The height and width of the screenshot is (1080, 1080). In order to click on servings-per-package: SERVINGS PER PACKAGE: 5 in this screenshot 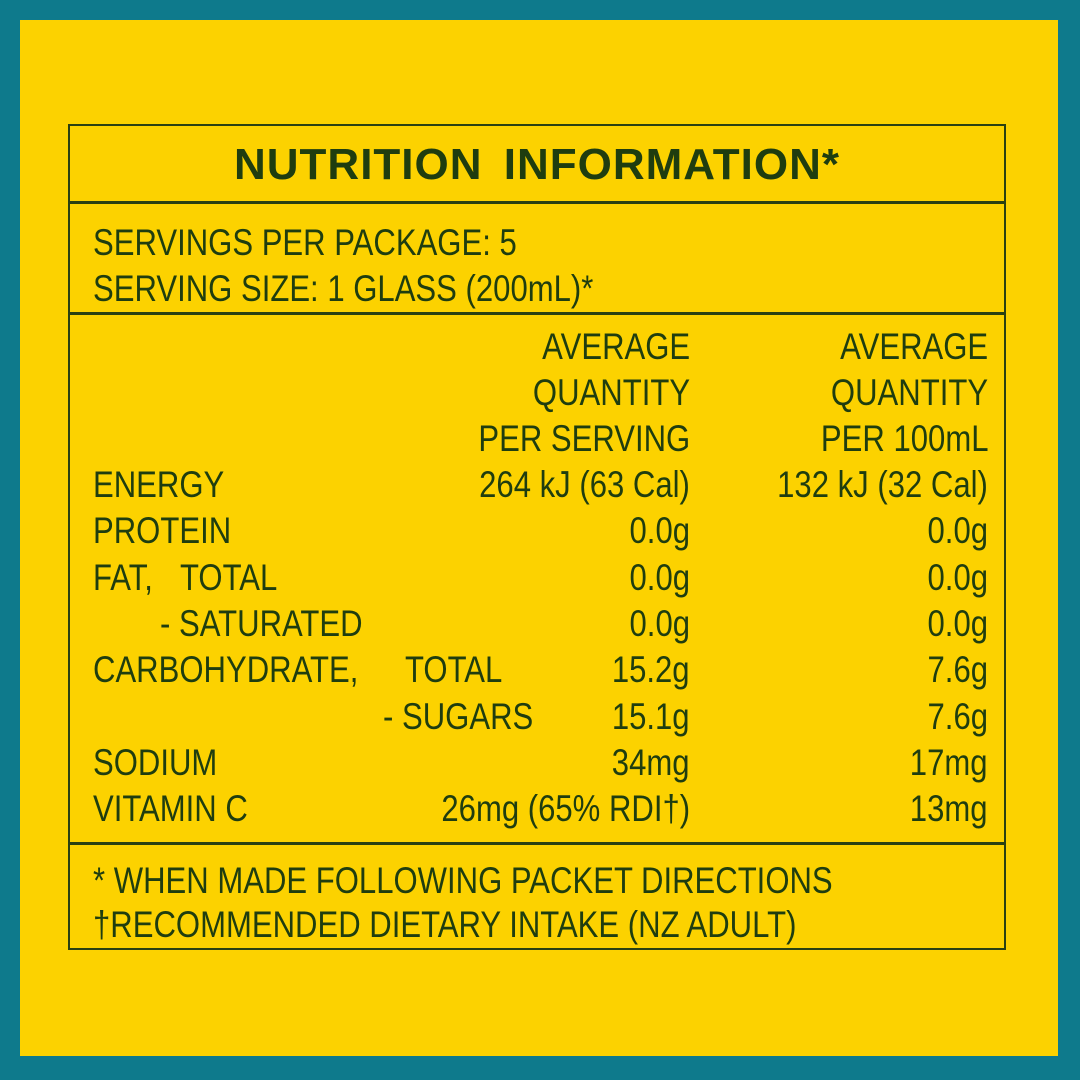, I will do `click(305, 242)`.